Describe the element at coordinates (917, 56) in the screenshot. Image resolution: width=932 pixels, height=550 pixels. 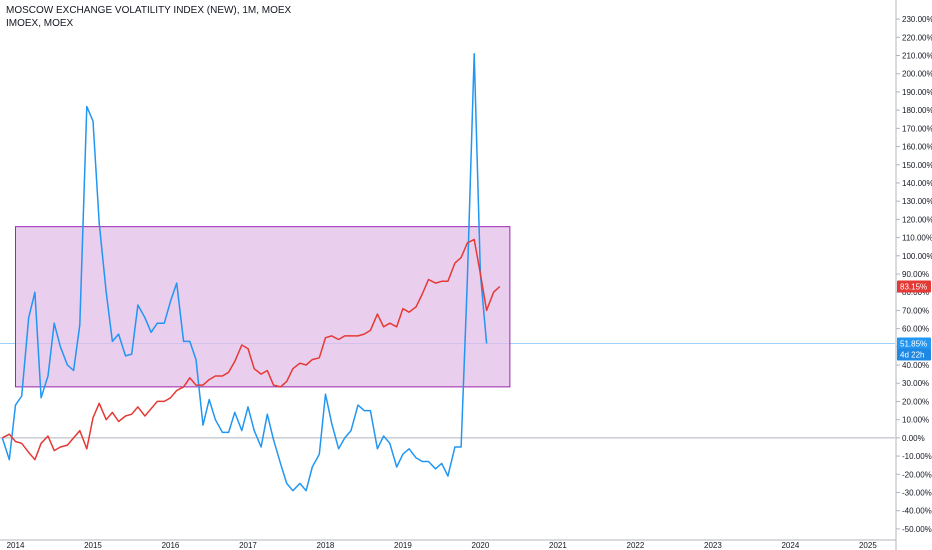
I see `y-tick-label: 210.00%` at that location.